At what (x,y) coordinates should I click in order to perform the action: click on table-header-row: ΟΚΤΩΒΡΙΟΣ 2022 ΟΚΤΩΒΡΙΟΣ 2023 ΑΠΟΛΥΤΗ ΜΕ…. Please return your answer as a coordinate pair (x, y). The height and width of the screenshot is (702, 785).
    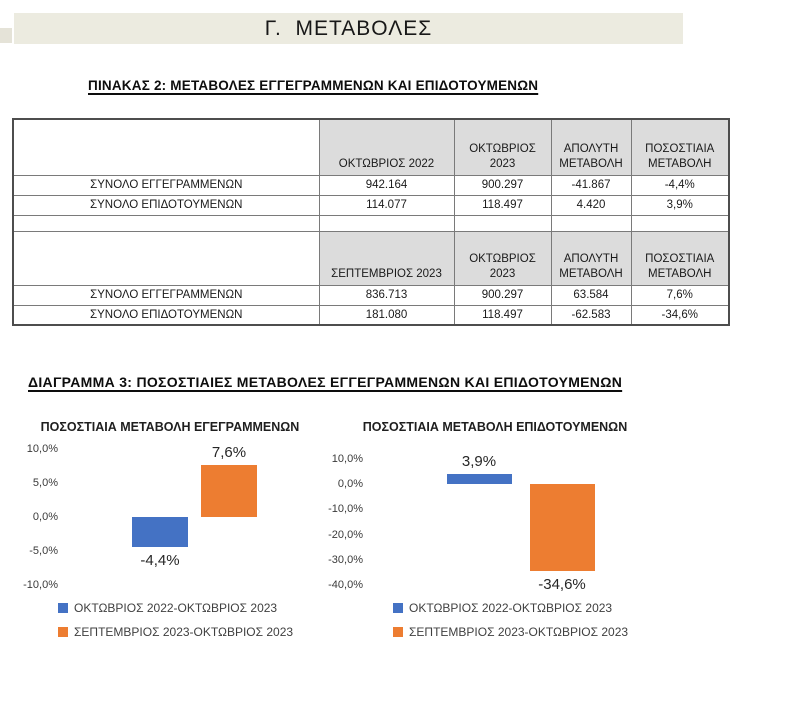
    Looking at the image, I should click on (371, 147).